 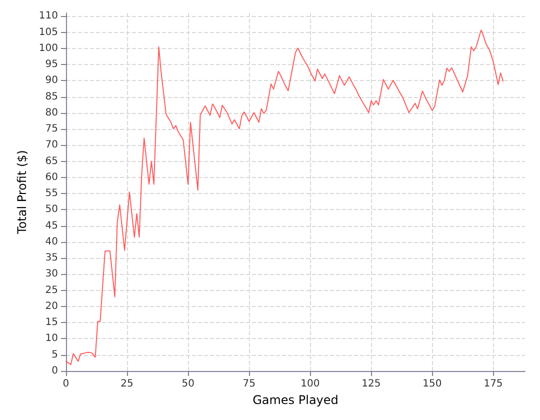 I want to click on y-tick-label: 50, so click(x=51, y=210).